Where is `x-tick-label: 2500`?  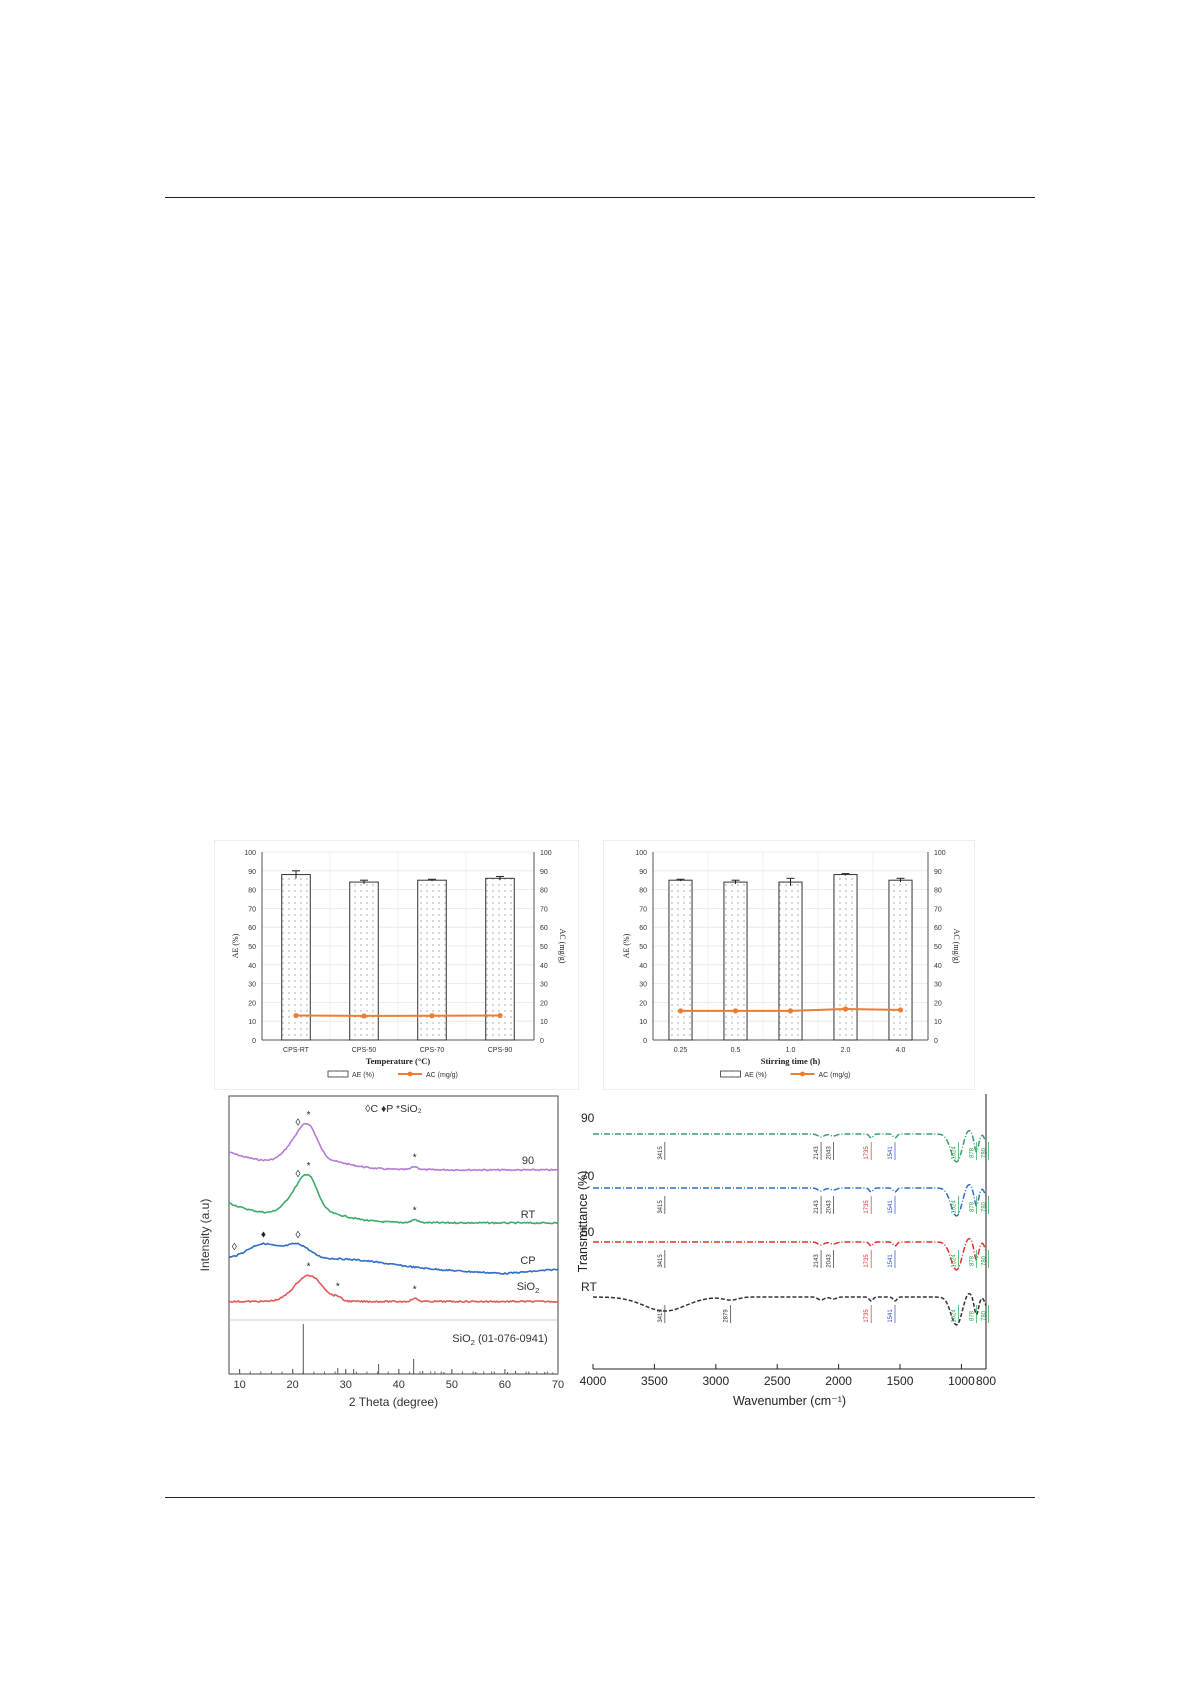 x-tick-label: 2500 is located at coordinates (777, 1381).